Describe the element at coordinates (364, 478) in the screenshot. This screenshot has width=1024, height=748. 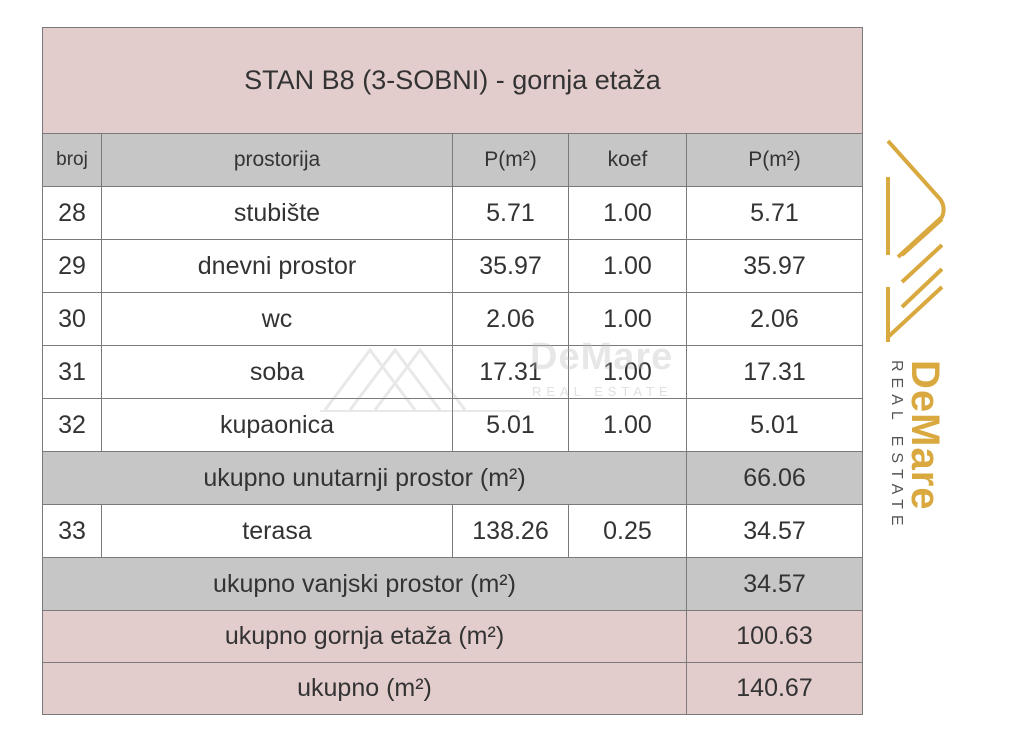
I see `interior-total-label: ukupno unutarnji prostor (m²)` at that location.